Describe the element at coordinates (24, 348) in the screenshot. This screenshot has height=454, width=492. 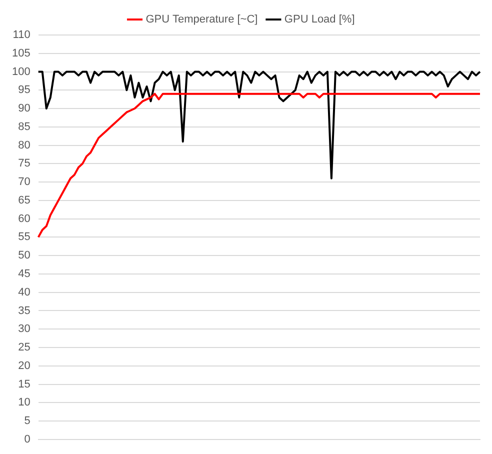
I see `y-tick-label: 25` at that location.